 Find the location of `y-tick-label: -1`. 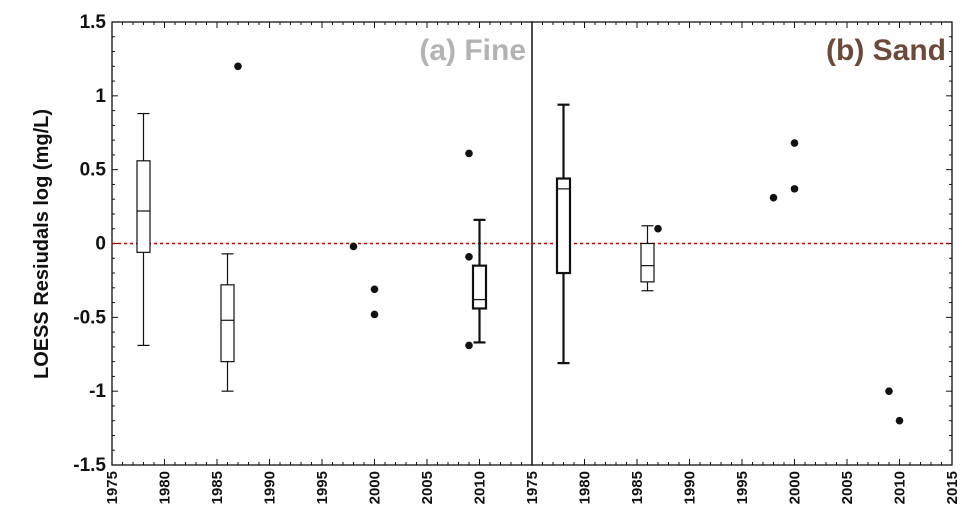

y-tick-label: -1 is located at coordinates (97, 391).